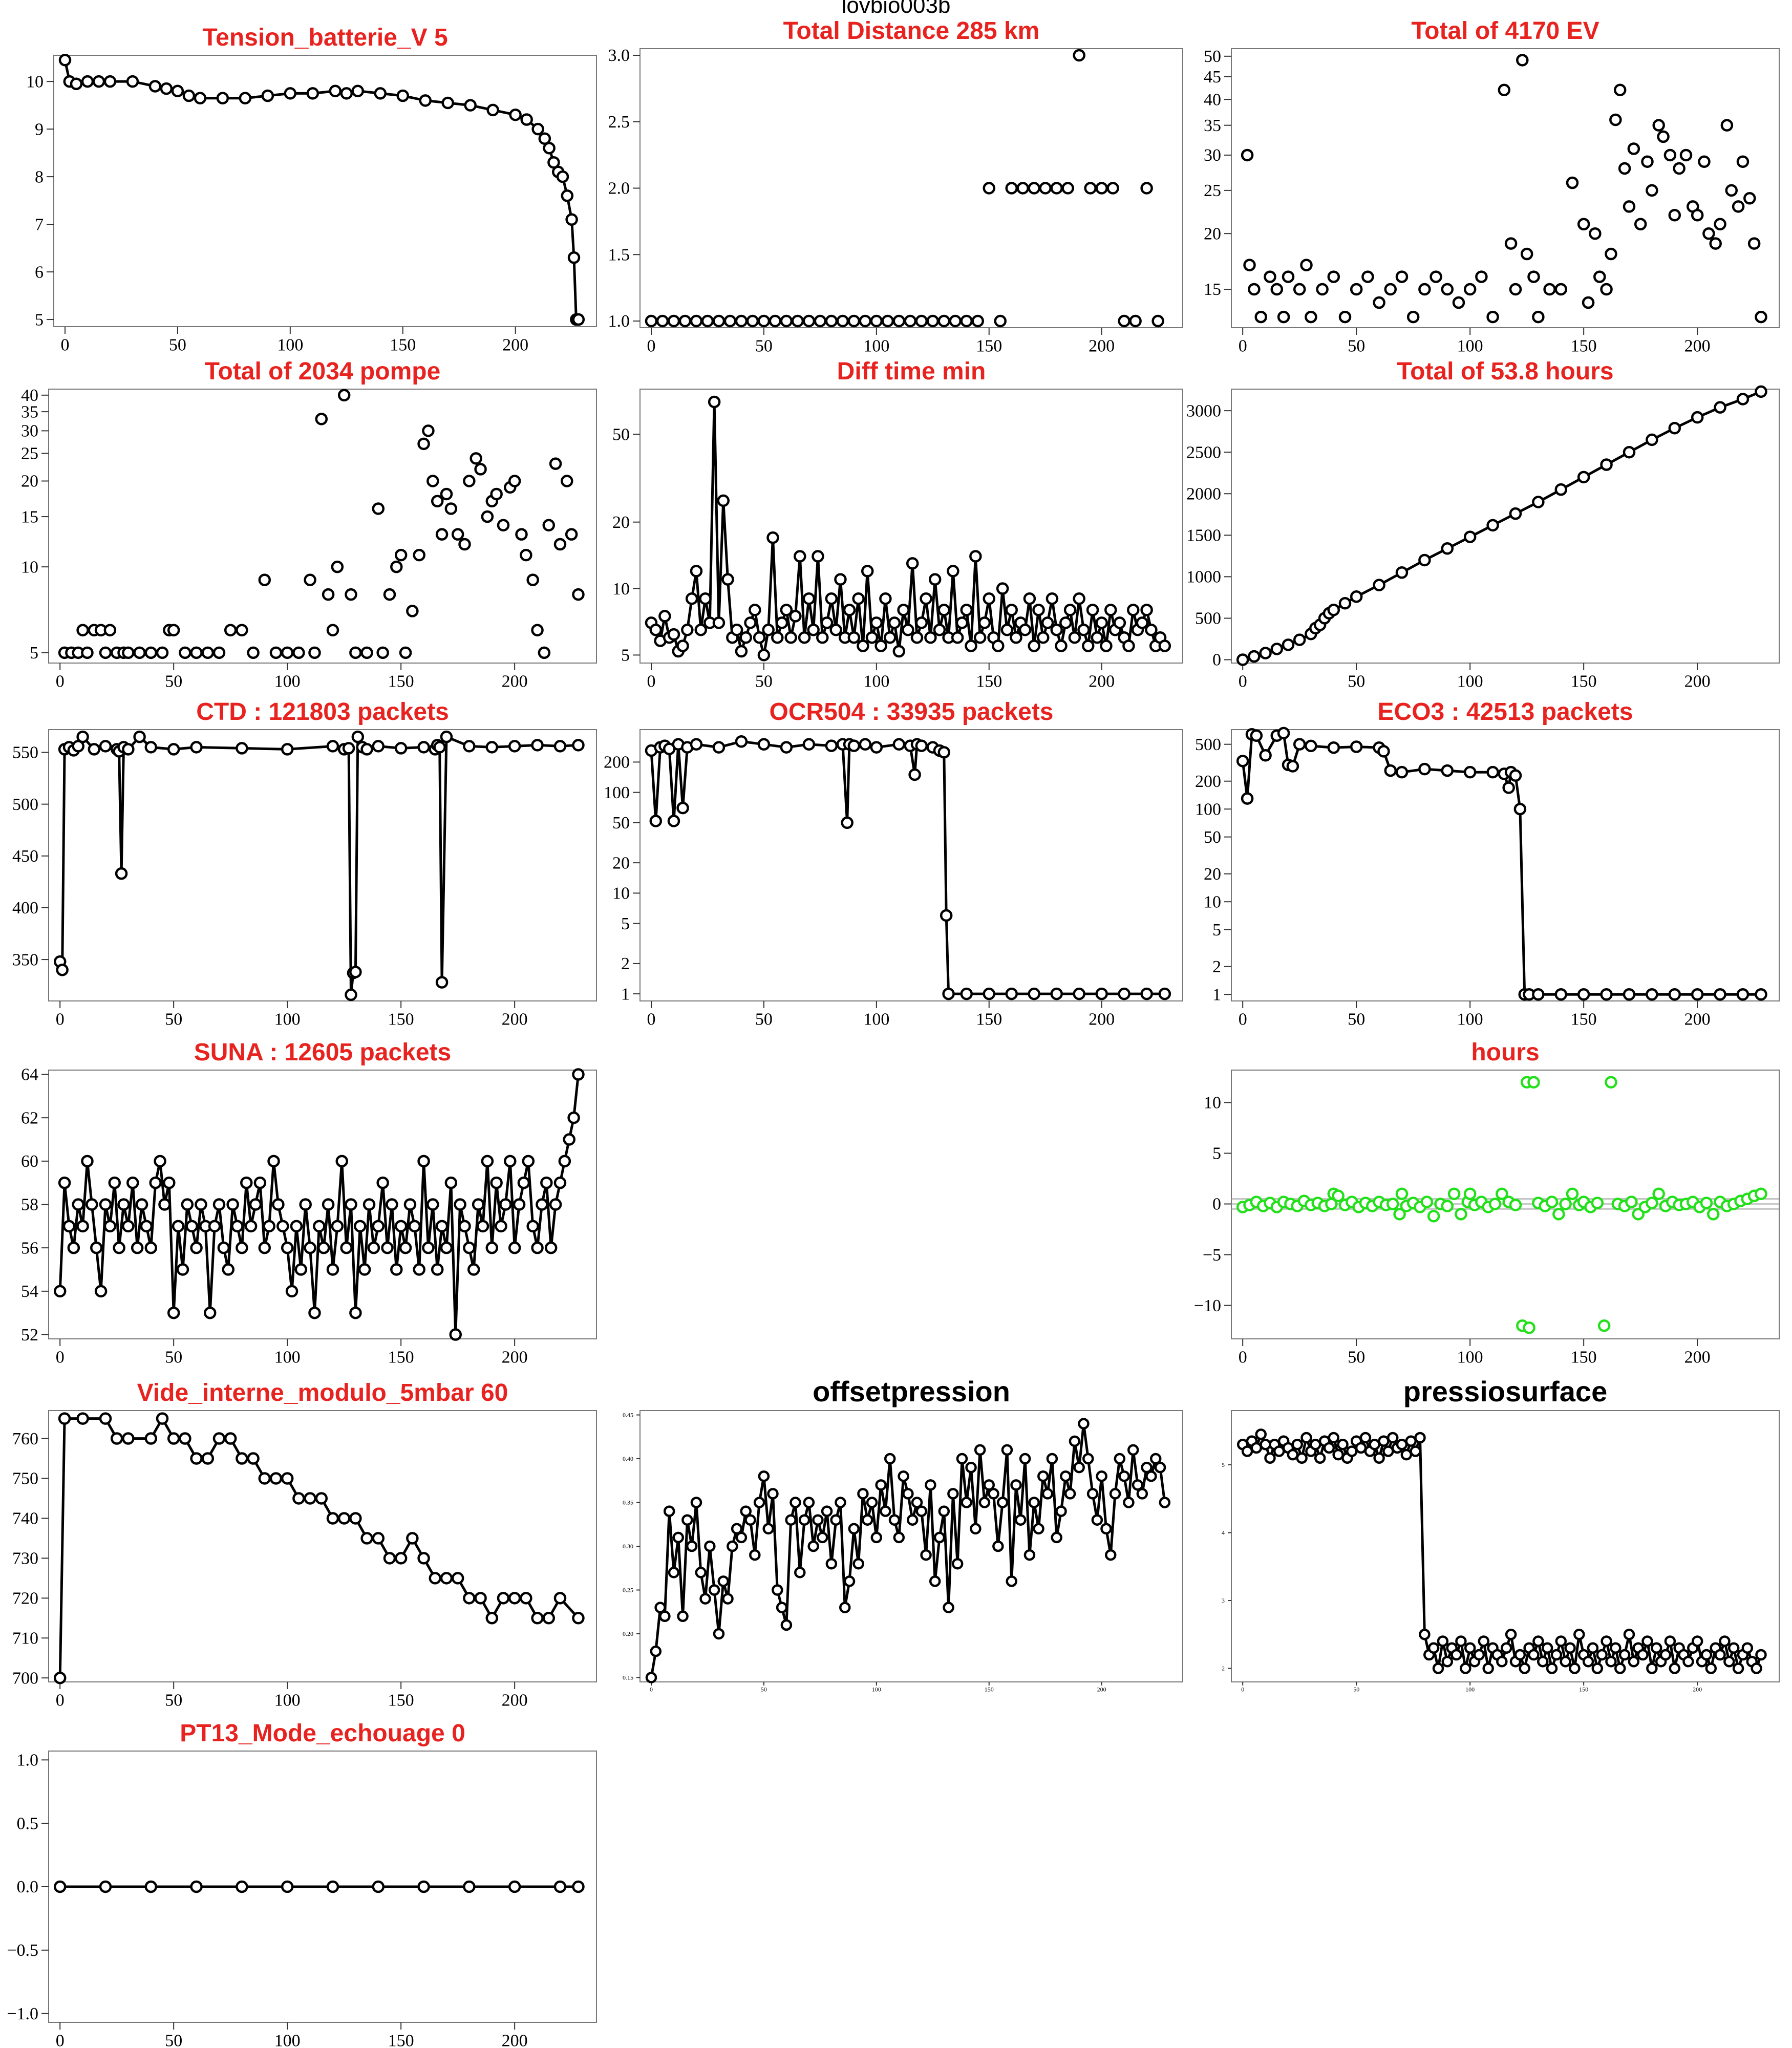 This screenshot has width=1792, height=2048. What do you see at coordinates (39, 129) in the screenshot?
I see `y-tick-label: 9` at bounding box center [39, 129].